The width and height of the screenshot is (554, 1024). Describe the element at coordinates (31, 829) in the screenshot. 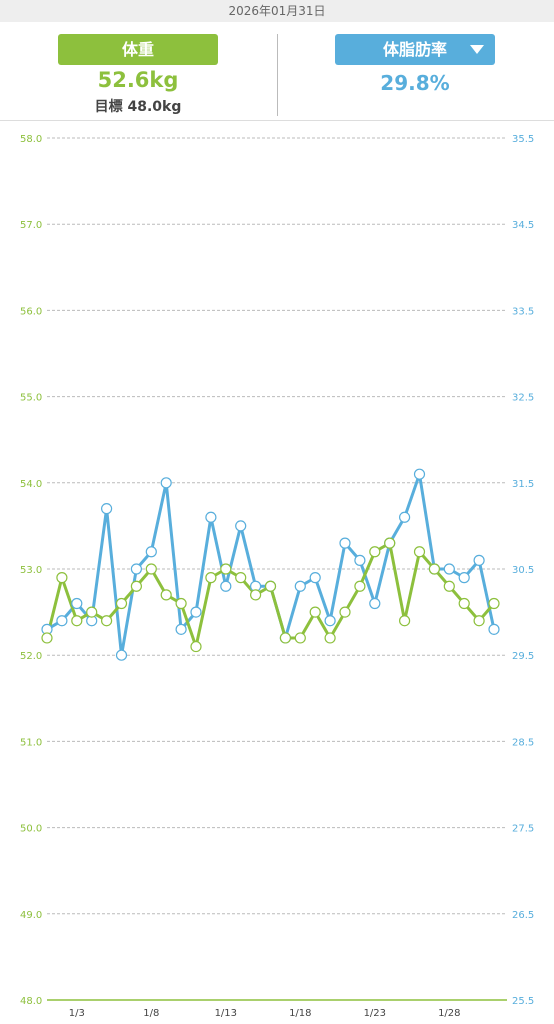

I see `left-tick-label: 50.0` at that location.